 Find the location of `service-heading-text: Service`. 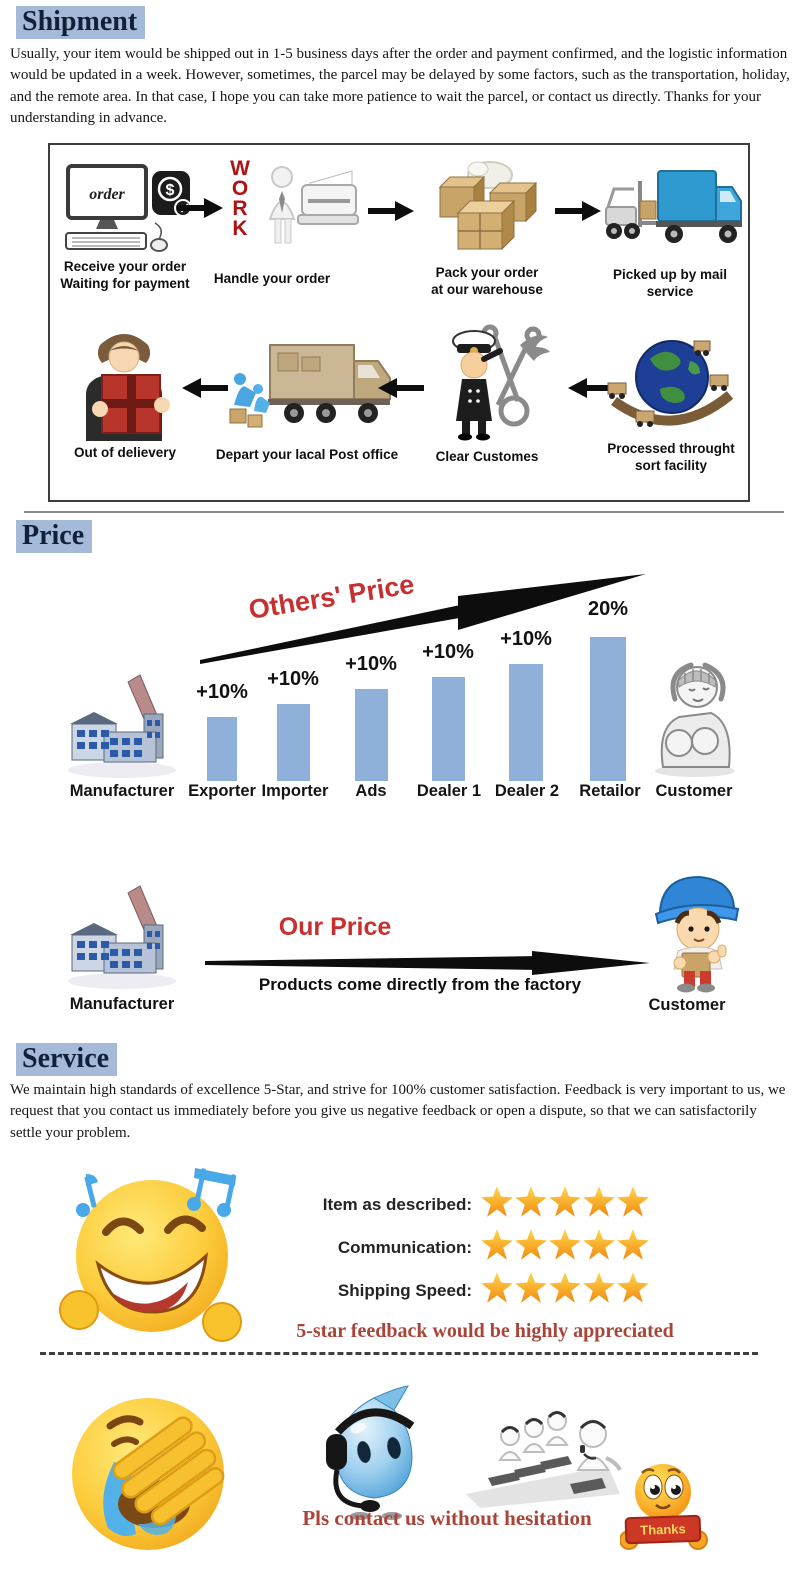

service-heading-text: Service is located at coordinates (67, 1060).